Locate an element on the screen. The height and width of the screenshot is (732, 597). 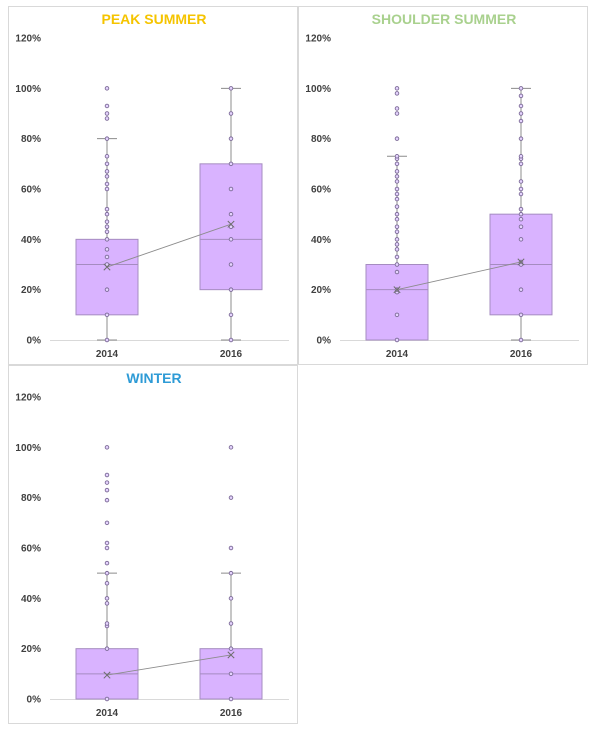
chart-title: WINTER is located at coordinates (153, 378).